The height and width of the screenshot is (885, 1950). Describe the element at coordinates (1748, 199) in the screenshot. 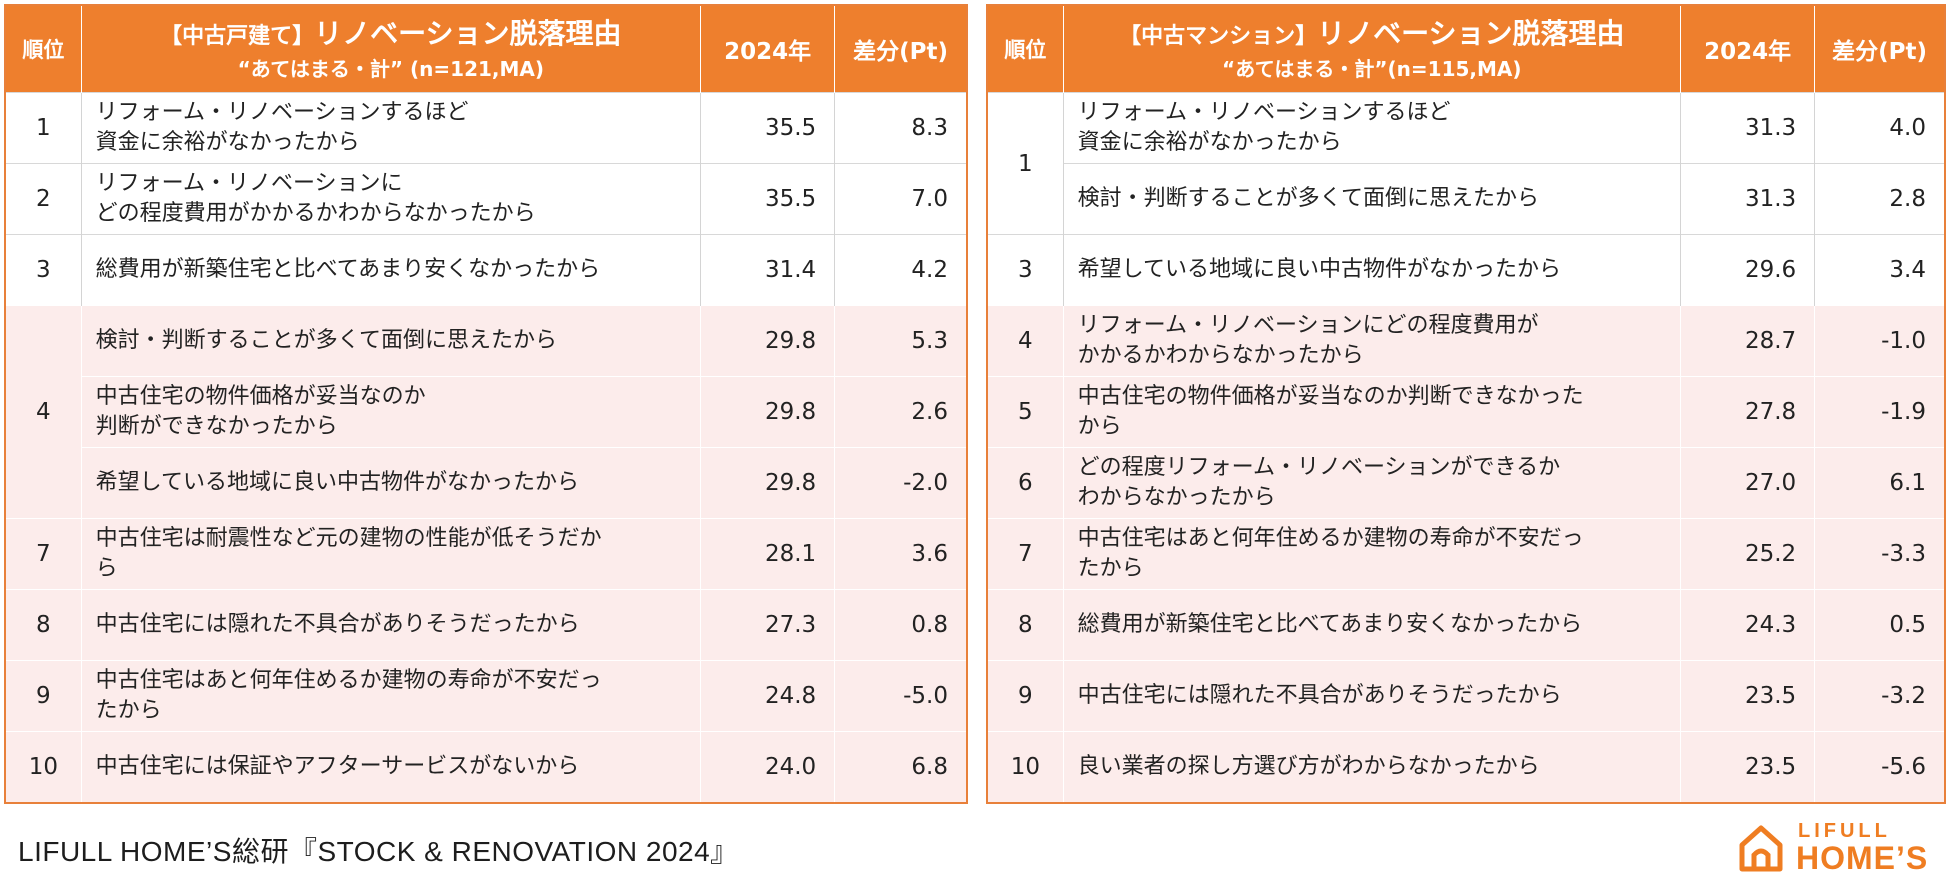

I see `value-cell: 31.3` at that location.